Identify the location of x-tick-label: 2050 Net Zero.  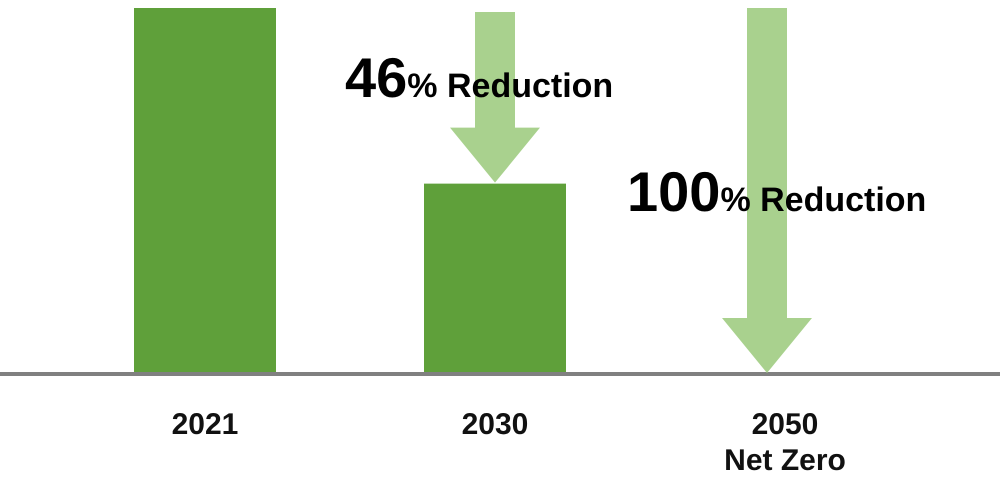
(785, 442).